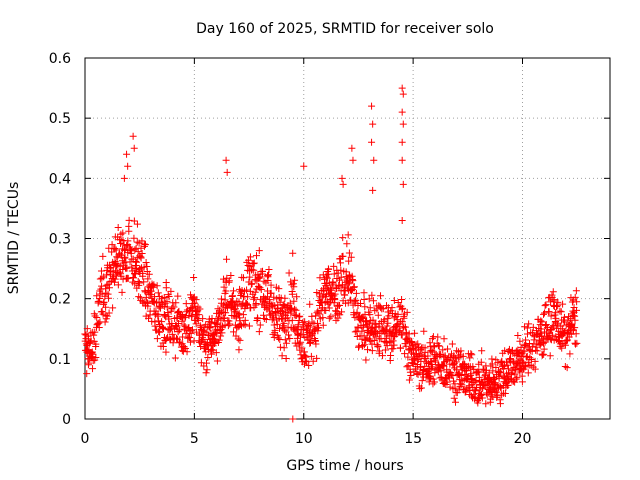 Image resolution: width=640 pixels, height=480 pixels. I want to click on y-tick-label: 0, so click(66, 420).